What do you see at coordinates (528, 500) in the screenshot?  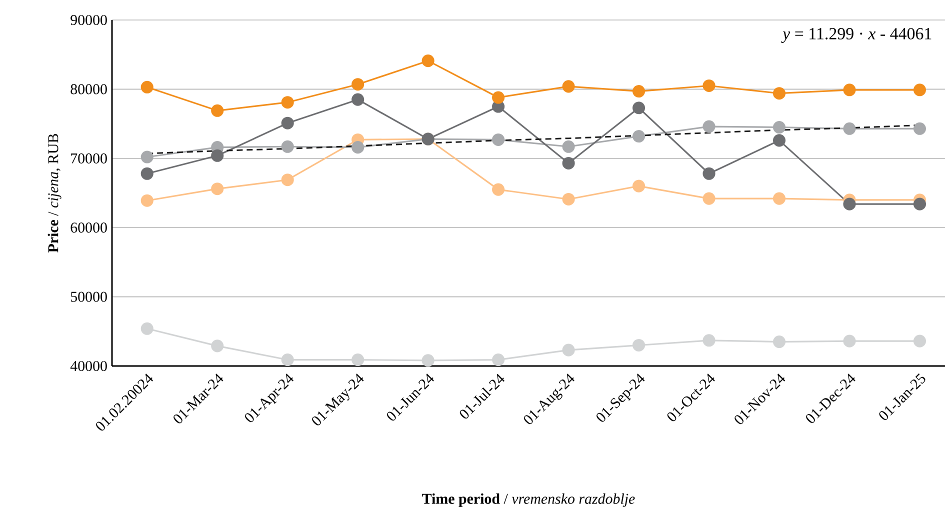 I see `x-axis-title: Time period / vremensko razdoblje` at bounding box center [528, 500].